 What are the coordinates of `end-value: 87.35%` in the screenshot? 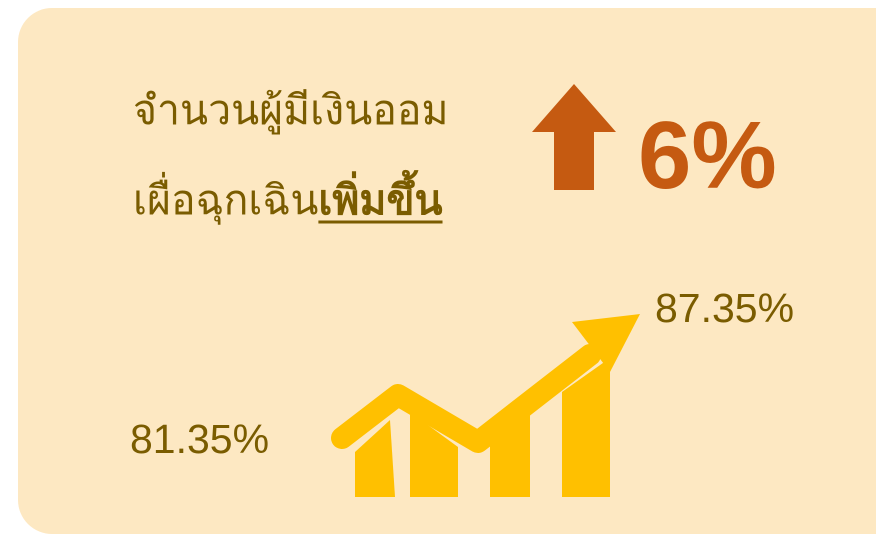 It's located at (724, 308).